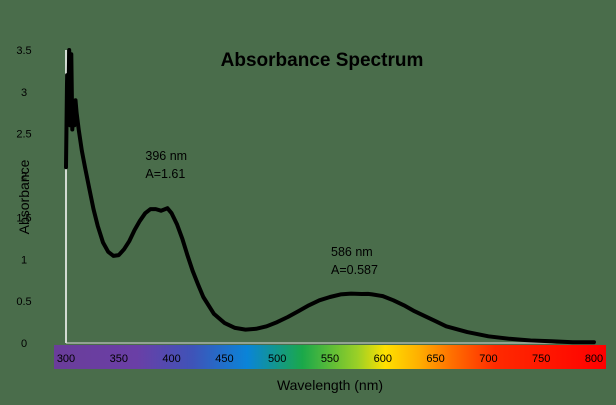 The image size is (616, 405). I want to click on y-axis-title: Absorbance, so click(24, 196).